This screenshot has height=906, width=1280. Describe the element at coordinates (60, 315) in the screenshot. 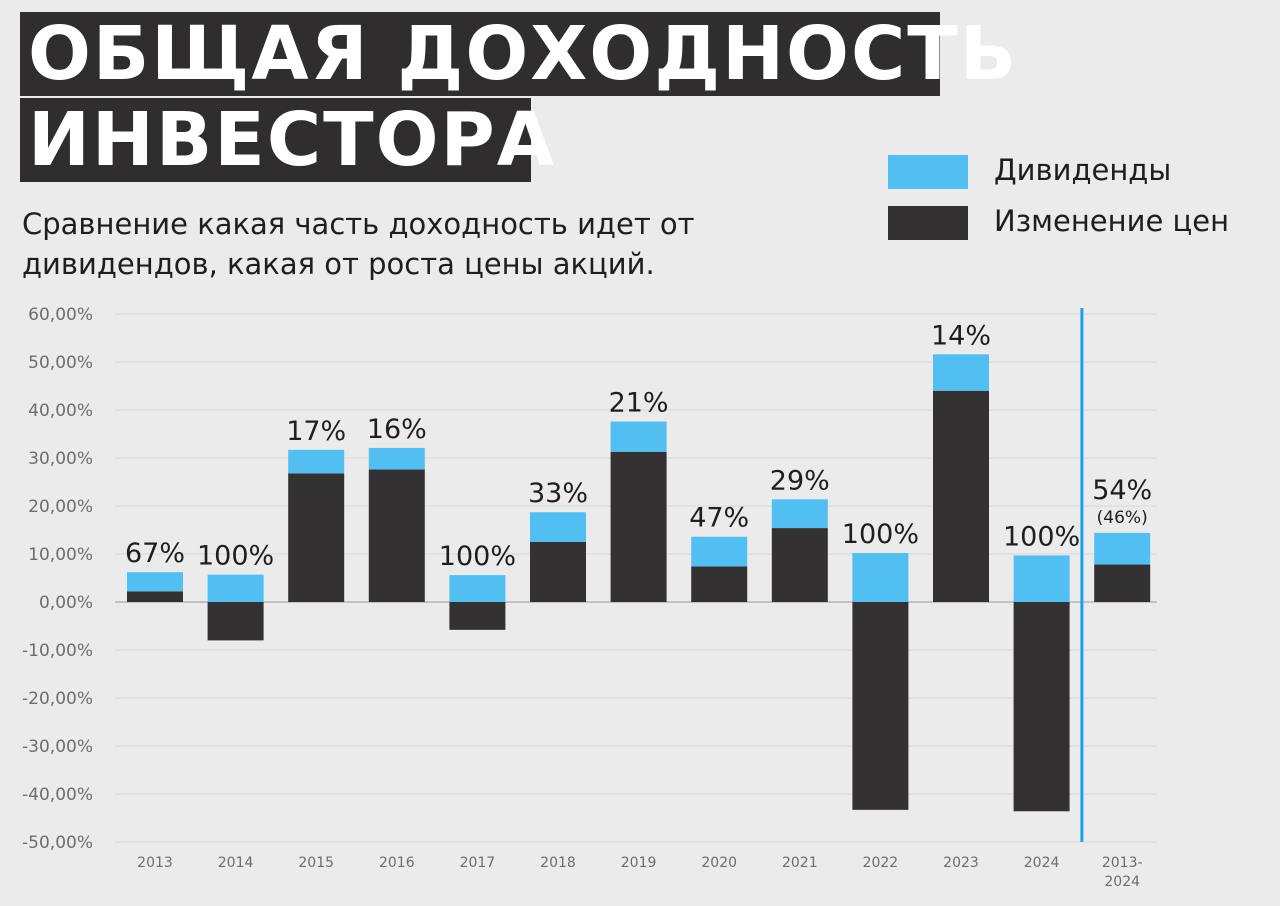

I see `y-tick-label: 60,00%` at that location.